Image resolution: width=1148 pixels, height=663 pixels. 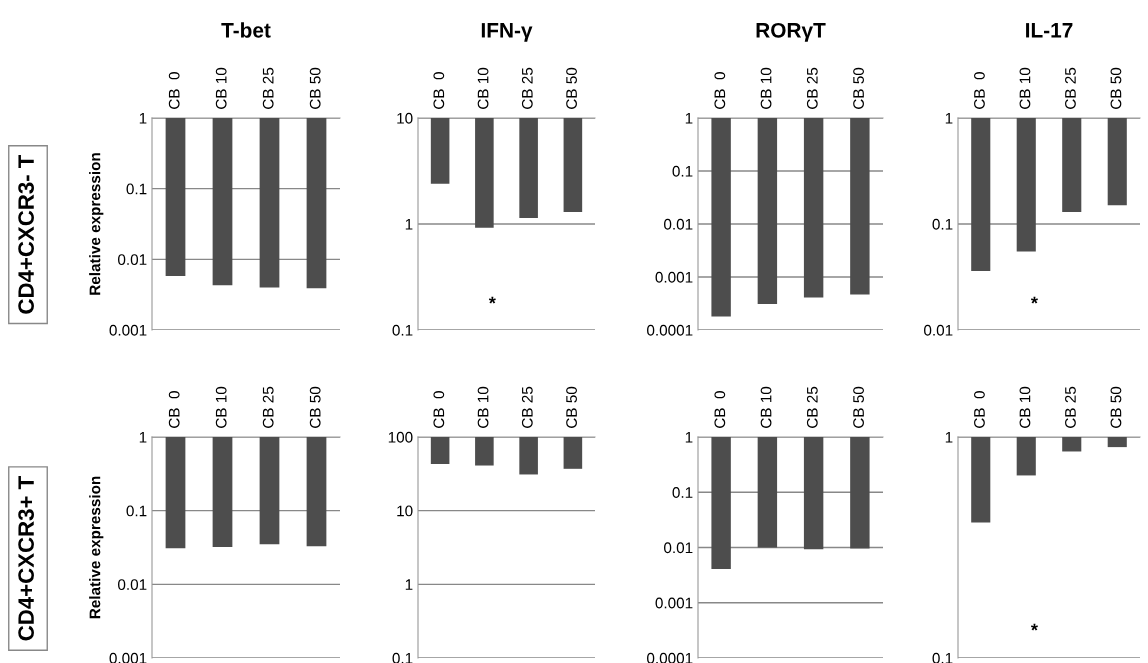 I want to click on chart-title: RORγT, so click(x=791, y=32).